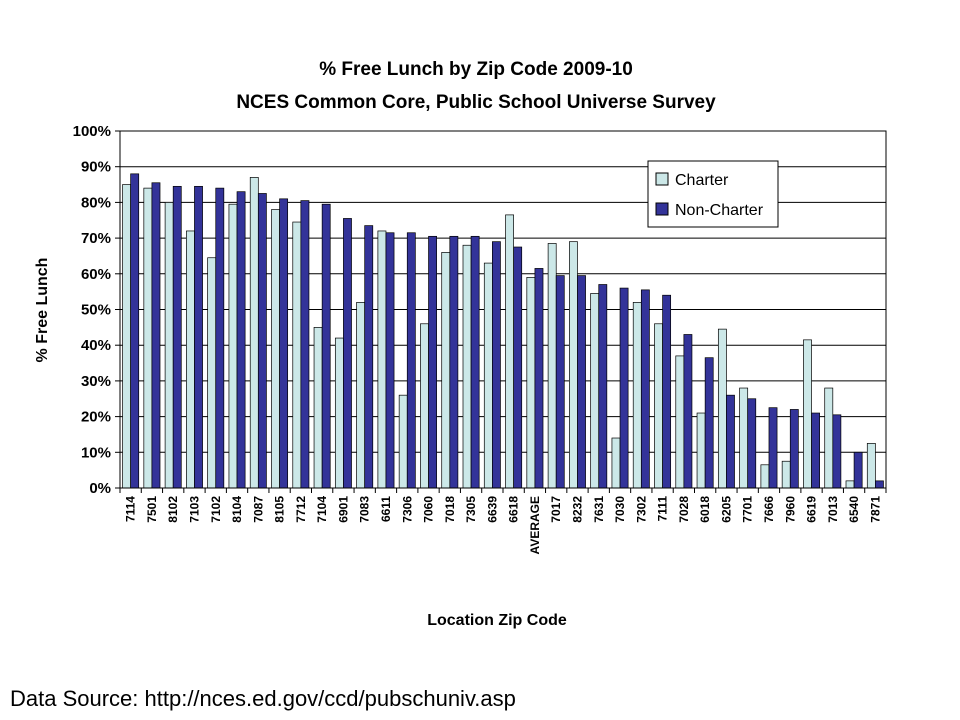  Describe the element at coordinates (100, 488) in the screenshot. I see `y-tick-label: 0%` at that location.